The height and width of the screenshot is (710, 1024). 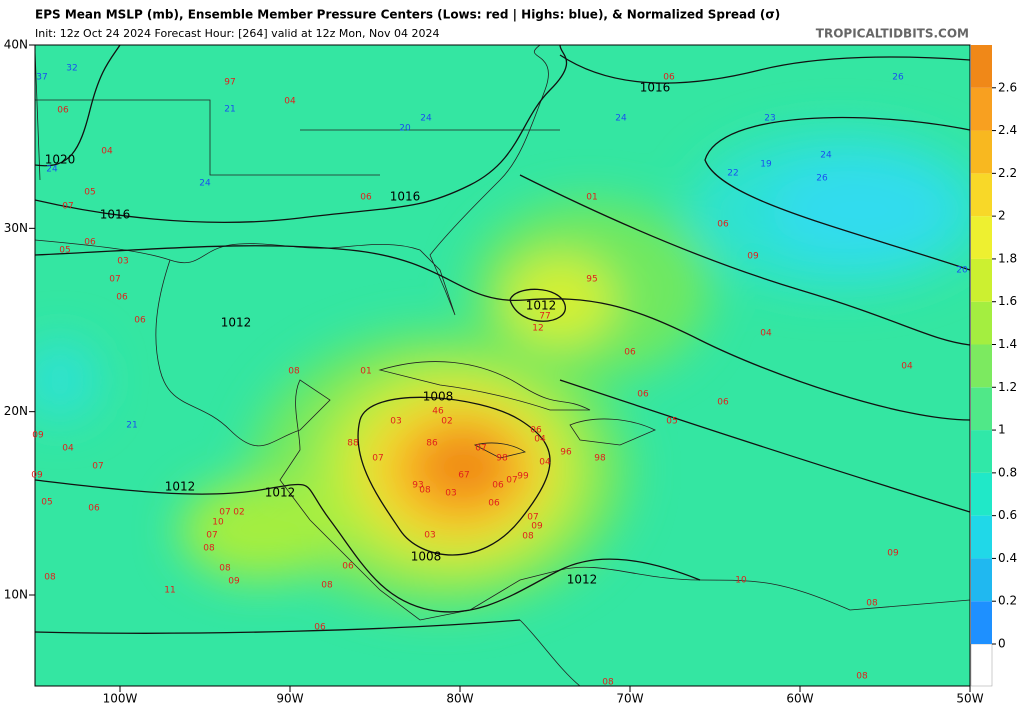 What do you see at coordinates (353, 444) in the screenshot?
I see `low-center: 88` at bounding box center [353, 444].